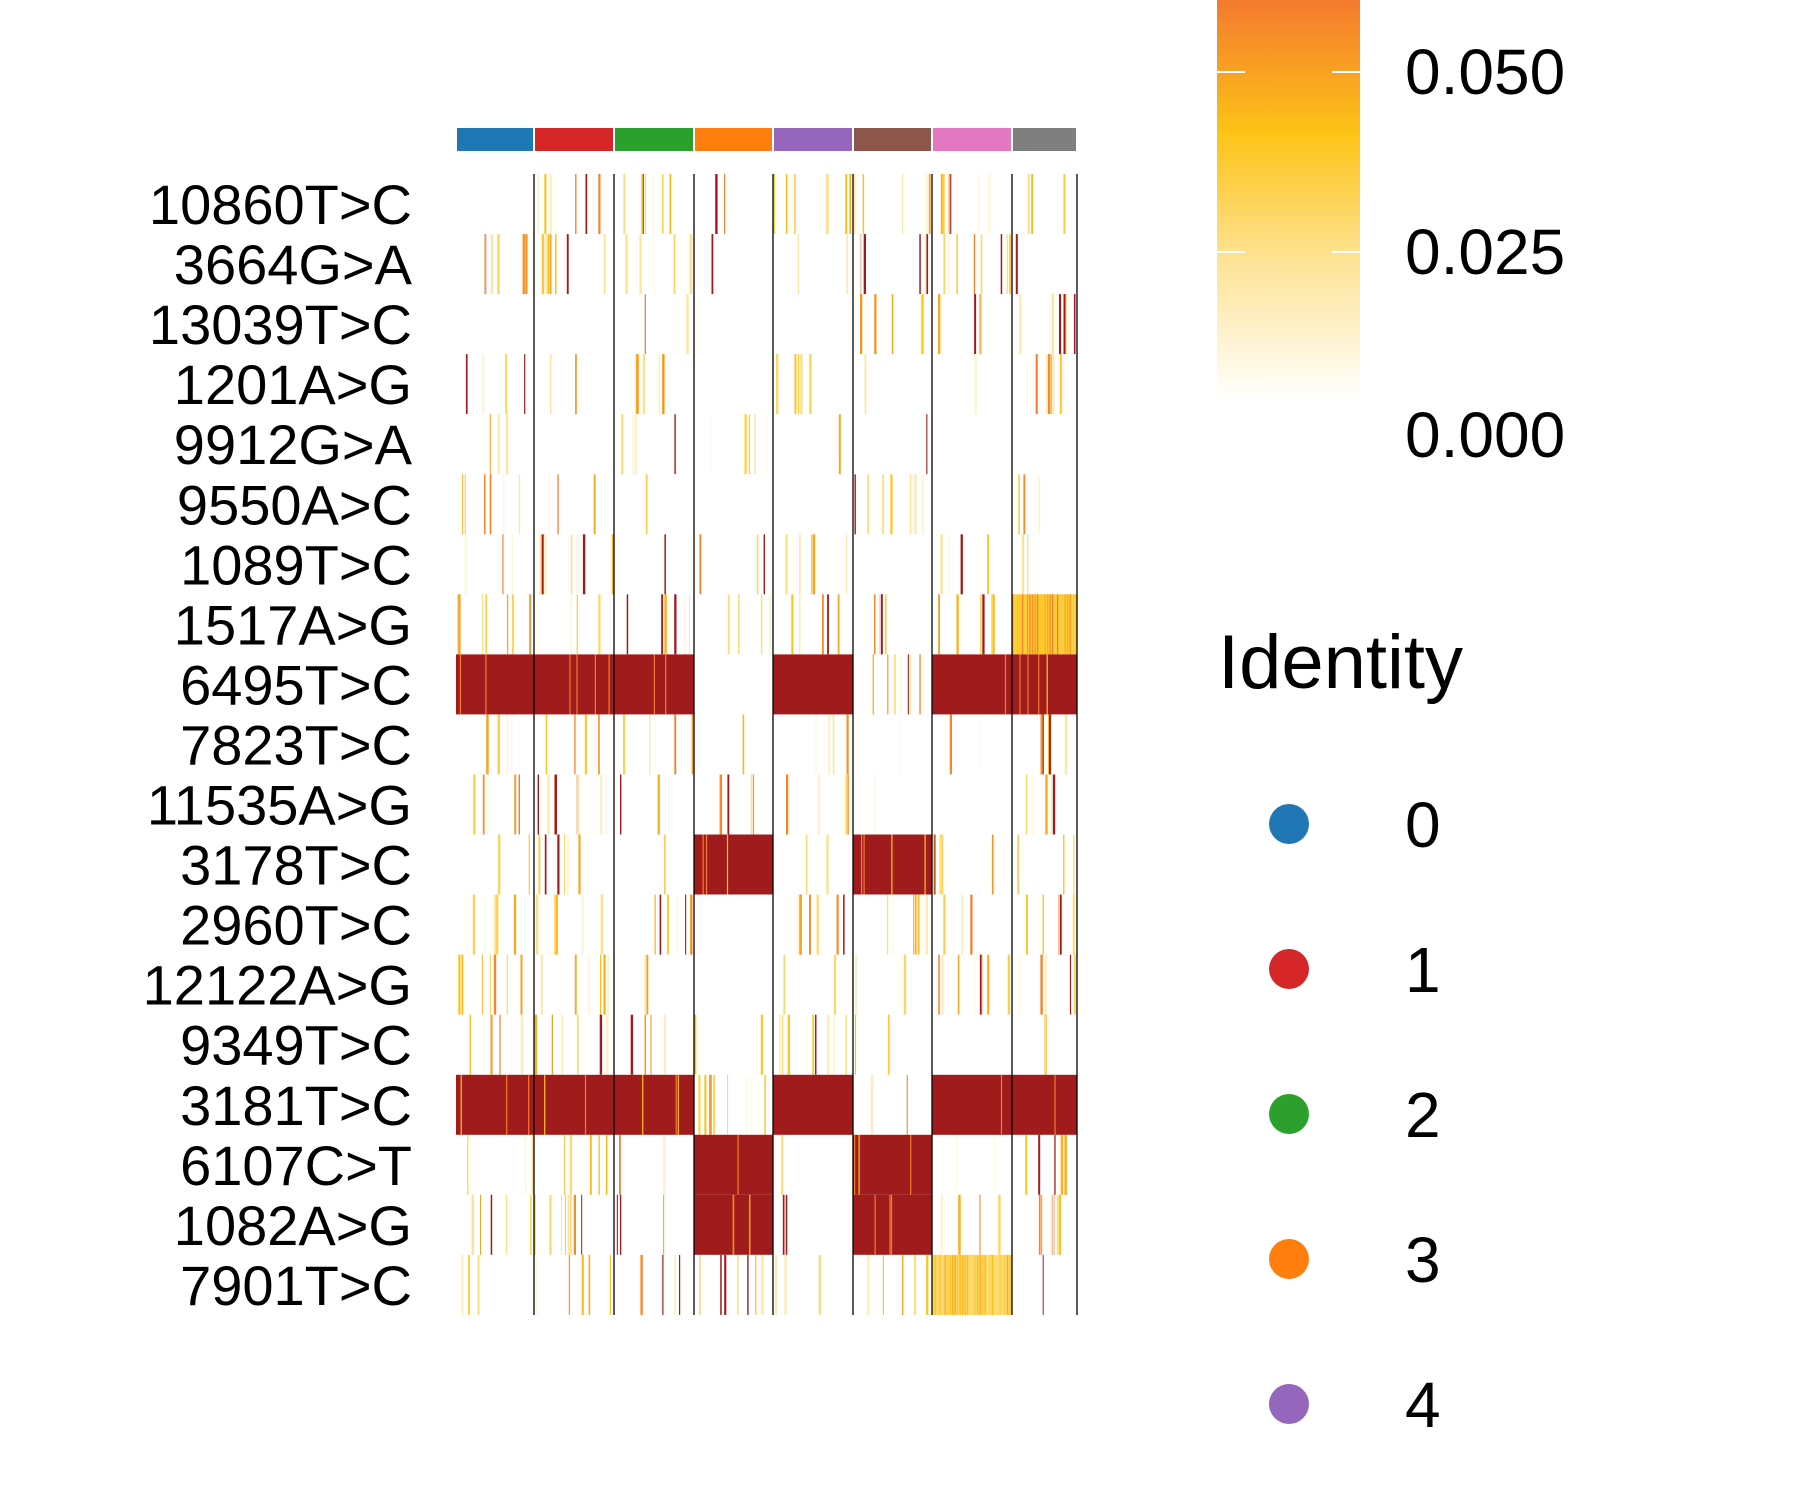 The height and width of the screenshot is (1500, 1800). I want to click on identity-legend: Identity 0 1 2 3 4, so click(1340, 1030).